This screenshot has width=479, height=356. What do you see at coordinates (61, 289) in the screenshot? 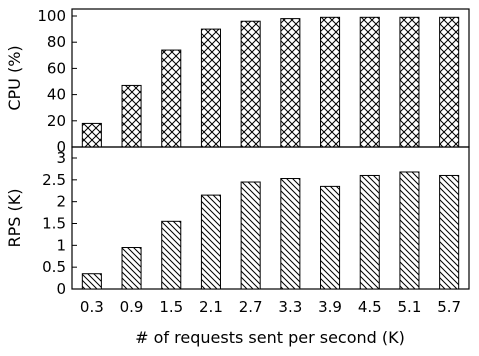
I see `rps-y-tick-label: 0` at bounding box center [61, 289].